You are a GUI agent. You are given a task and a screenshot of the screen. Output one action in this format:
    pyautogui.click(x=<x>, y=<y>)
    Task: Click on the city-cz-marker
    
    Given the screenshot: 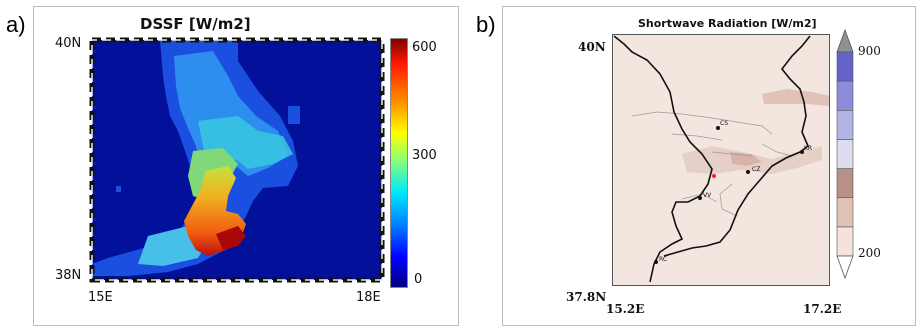 What is the action you would take?
    pyautogui.click(x=748, y=172)
    